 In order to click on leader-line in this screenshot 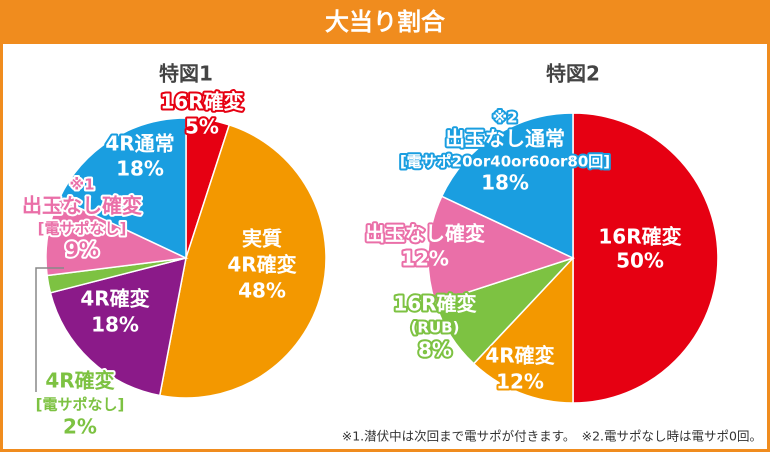, I will do `click(49, 329)`.